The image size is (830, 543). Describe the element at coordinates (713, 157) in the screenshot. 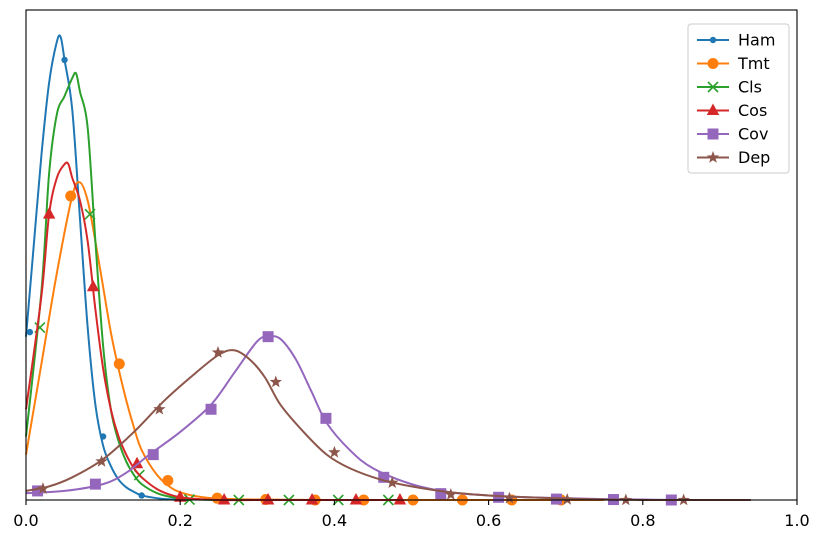

I see `legend-marker-dep` at that location.